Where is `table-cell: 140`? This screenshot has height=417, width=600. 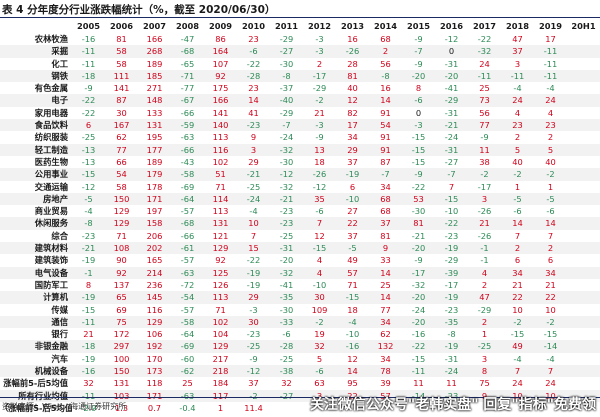 table-cell: 140 is located at coordinates (220, 125).